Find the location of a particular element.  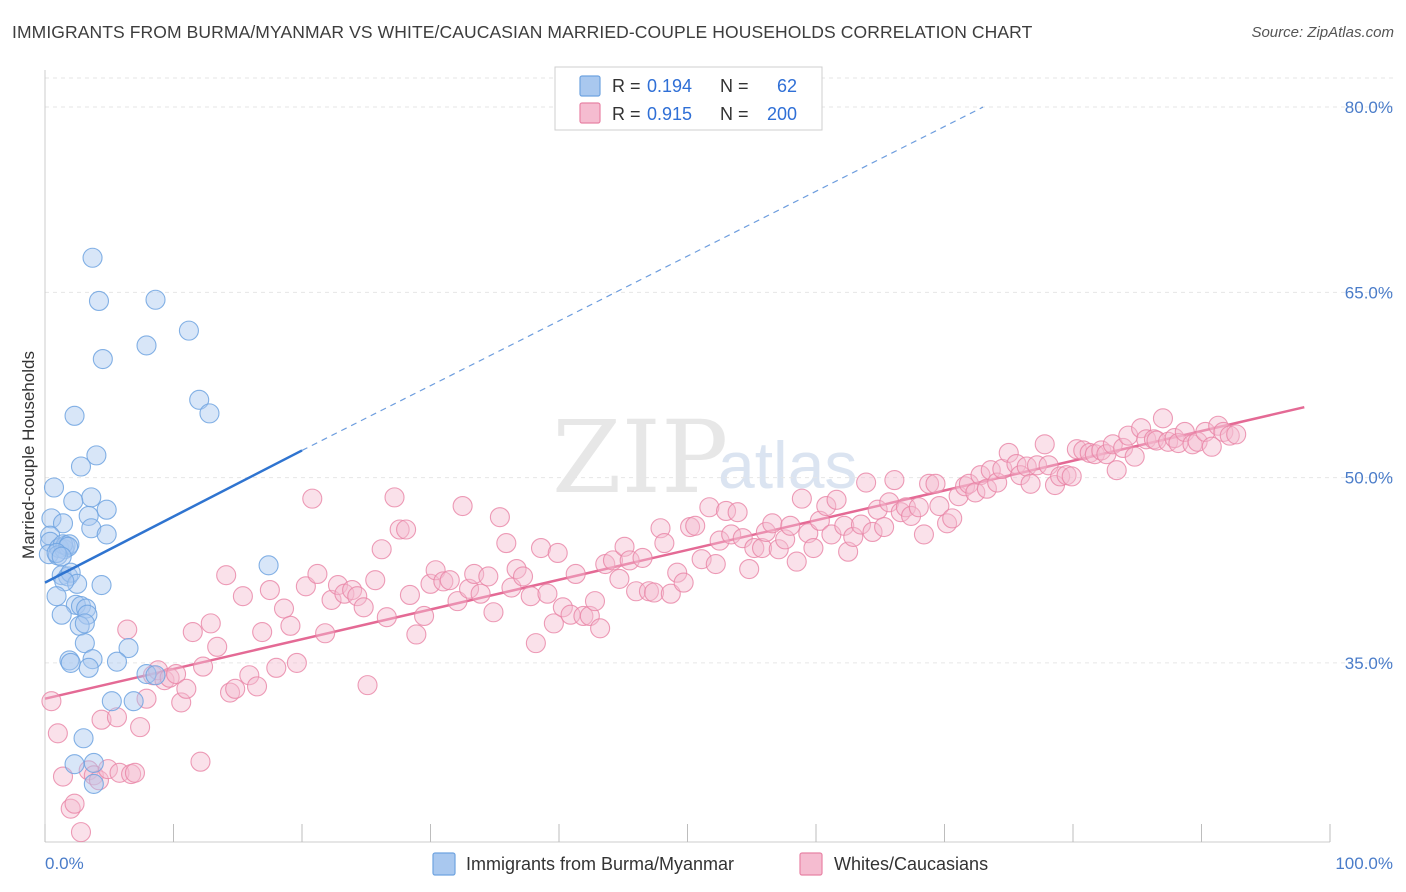

x-tick-label: 0.0% is located at coordinates (64, 863).